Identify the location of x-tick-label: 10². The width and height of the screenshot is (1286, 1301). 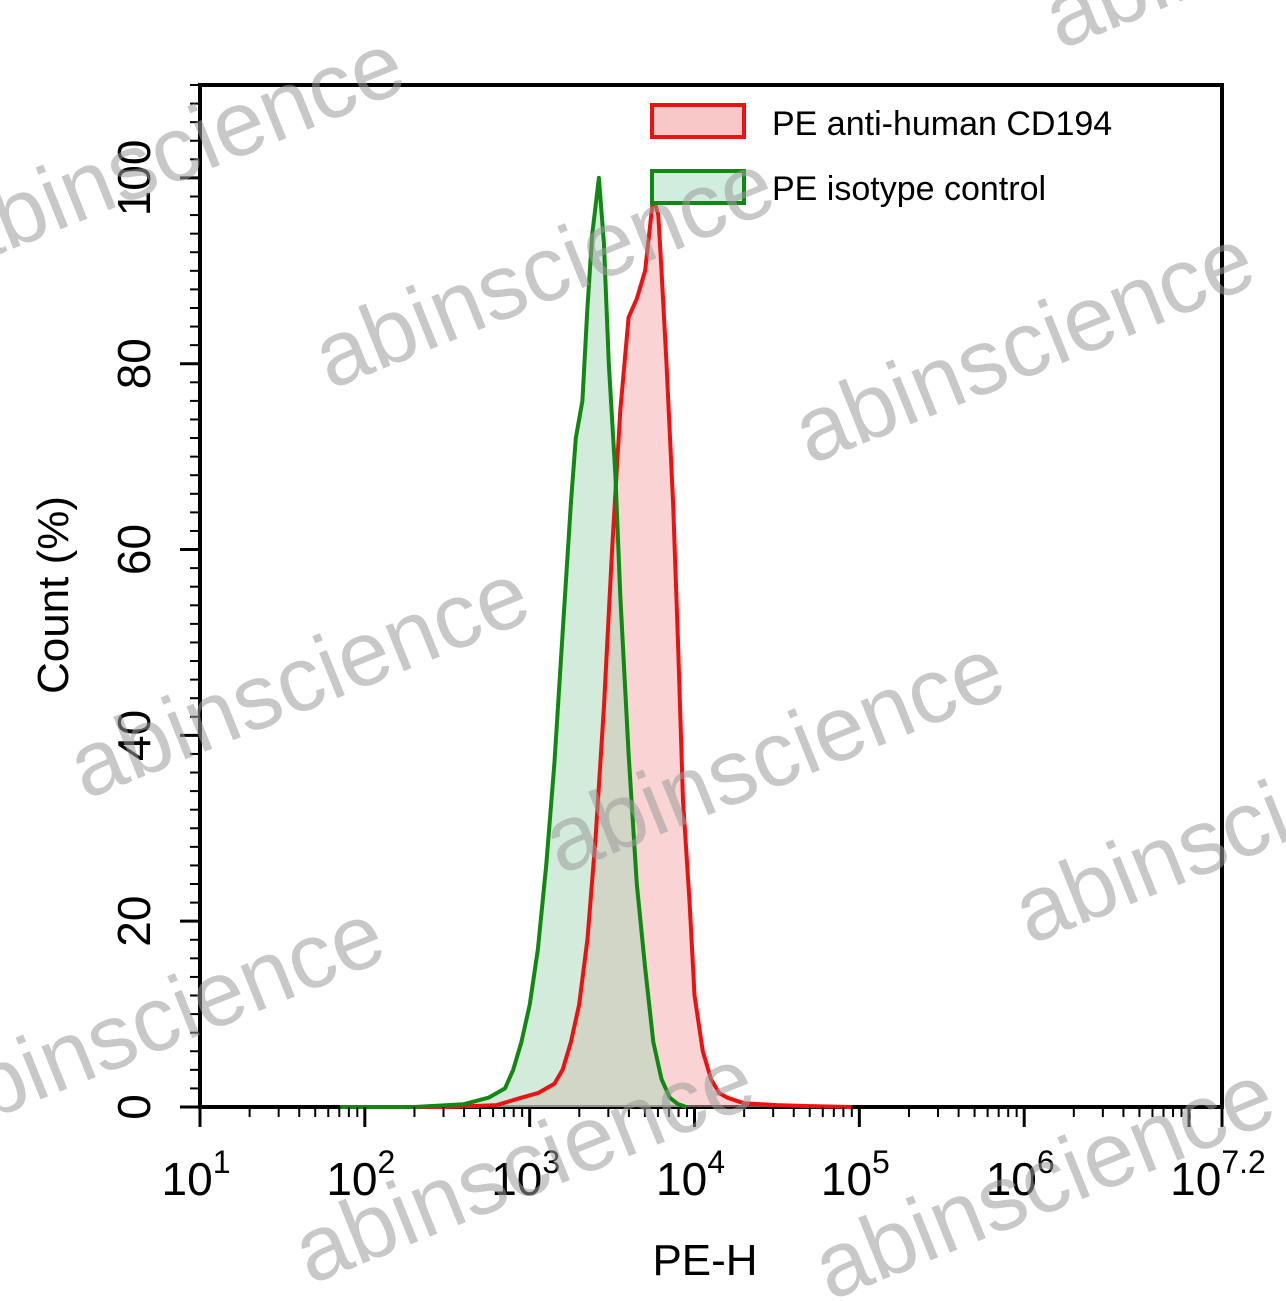
(360, 1174).